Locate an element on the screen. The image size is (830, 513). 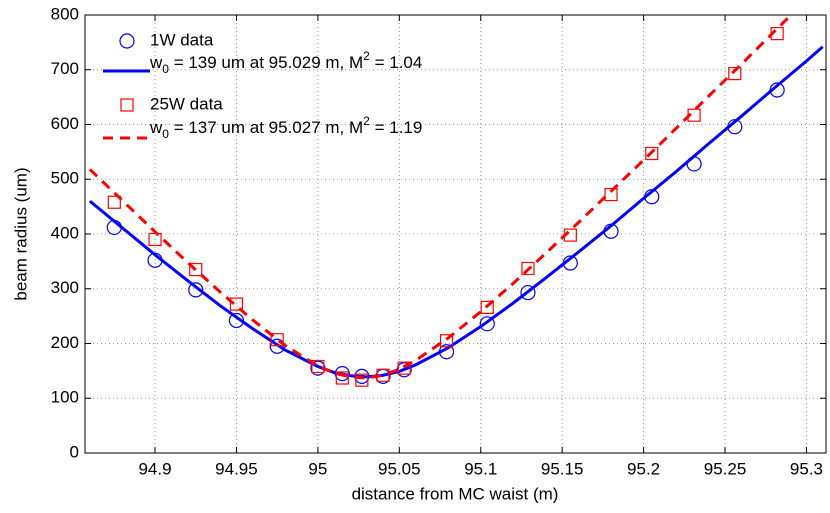
x-tick-label: 95.3 is located at coordinates (806, 468).